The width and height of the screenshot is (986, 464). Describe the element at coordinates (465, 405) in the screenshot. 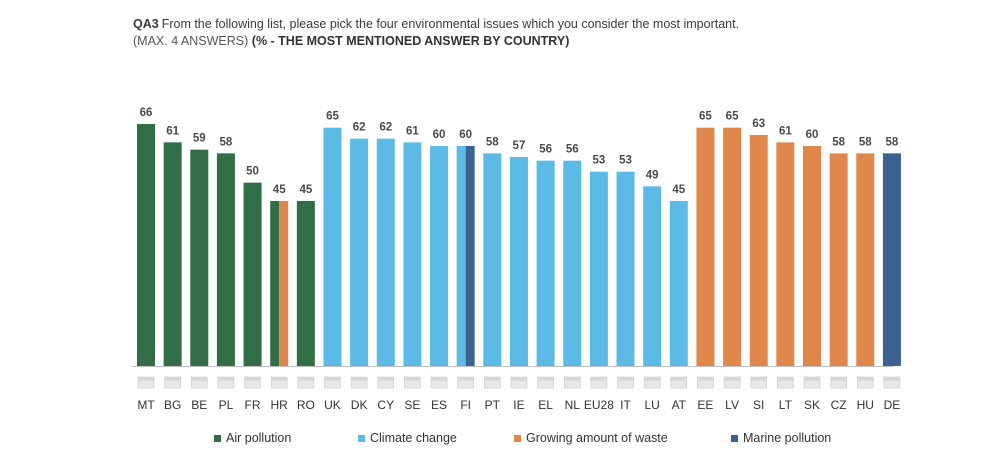

I see `category-label: FI` at that location.